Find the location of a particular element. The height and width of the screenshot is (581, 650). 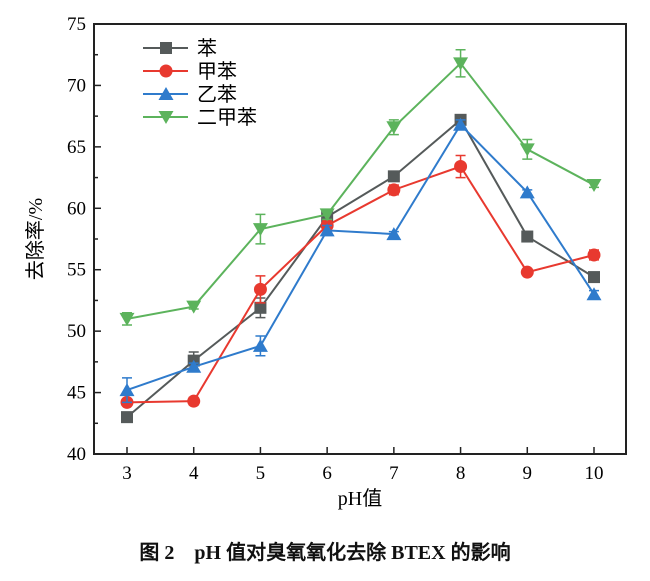

x-tick-label: 9 is located at coordinates (528, 473).